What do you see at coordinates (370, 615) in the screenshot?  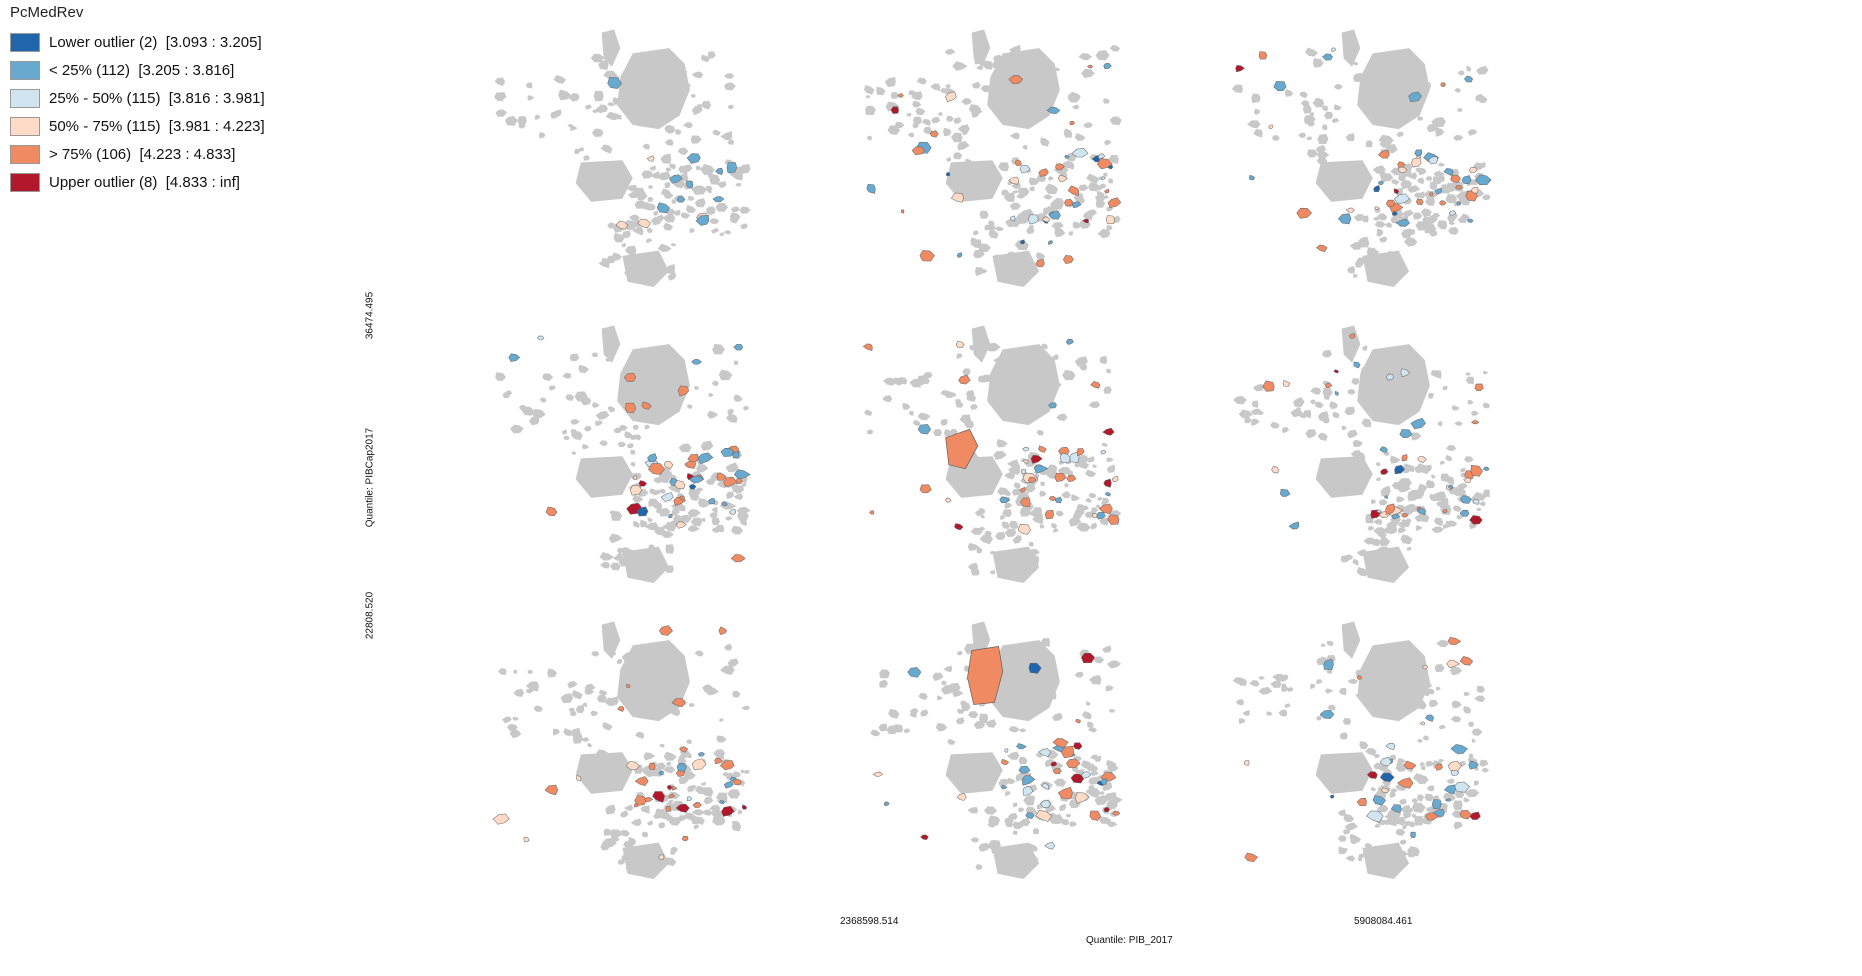 I see `y-axis-break-lower: 22808.520` at bounding box center [370, 615].